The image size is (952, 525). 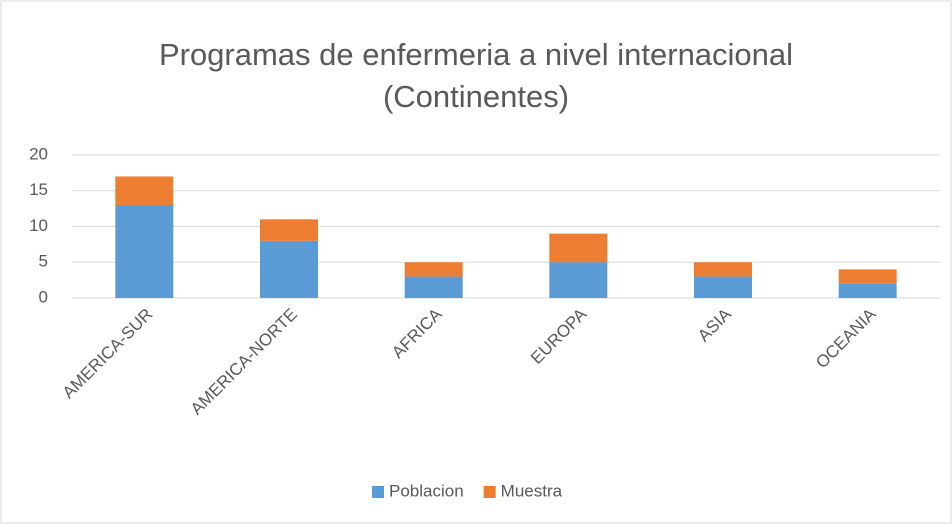 I want to click on legend-label: Muestra, so click(x=532, y=490).